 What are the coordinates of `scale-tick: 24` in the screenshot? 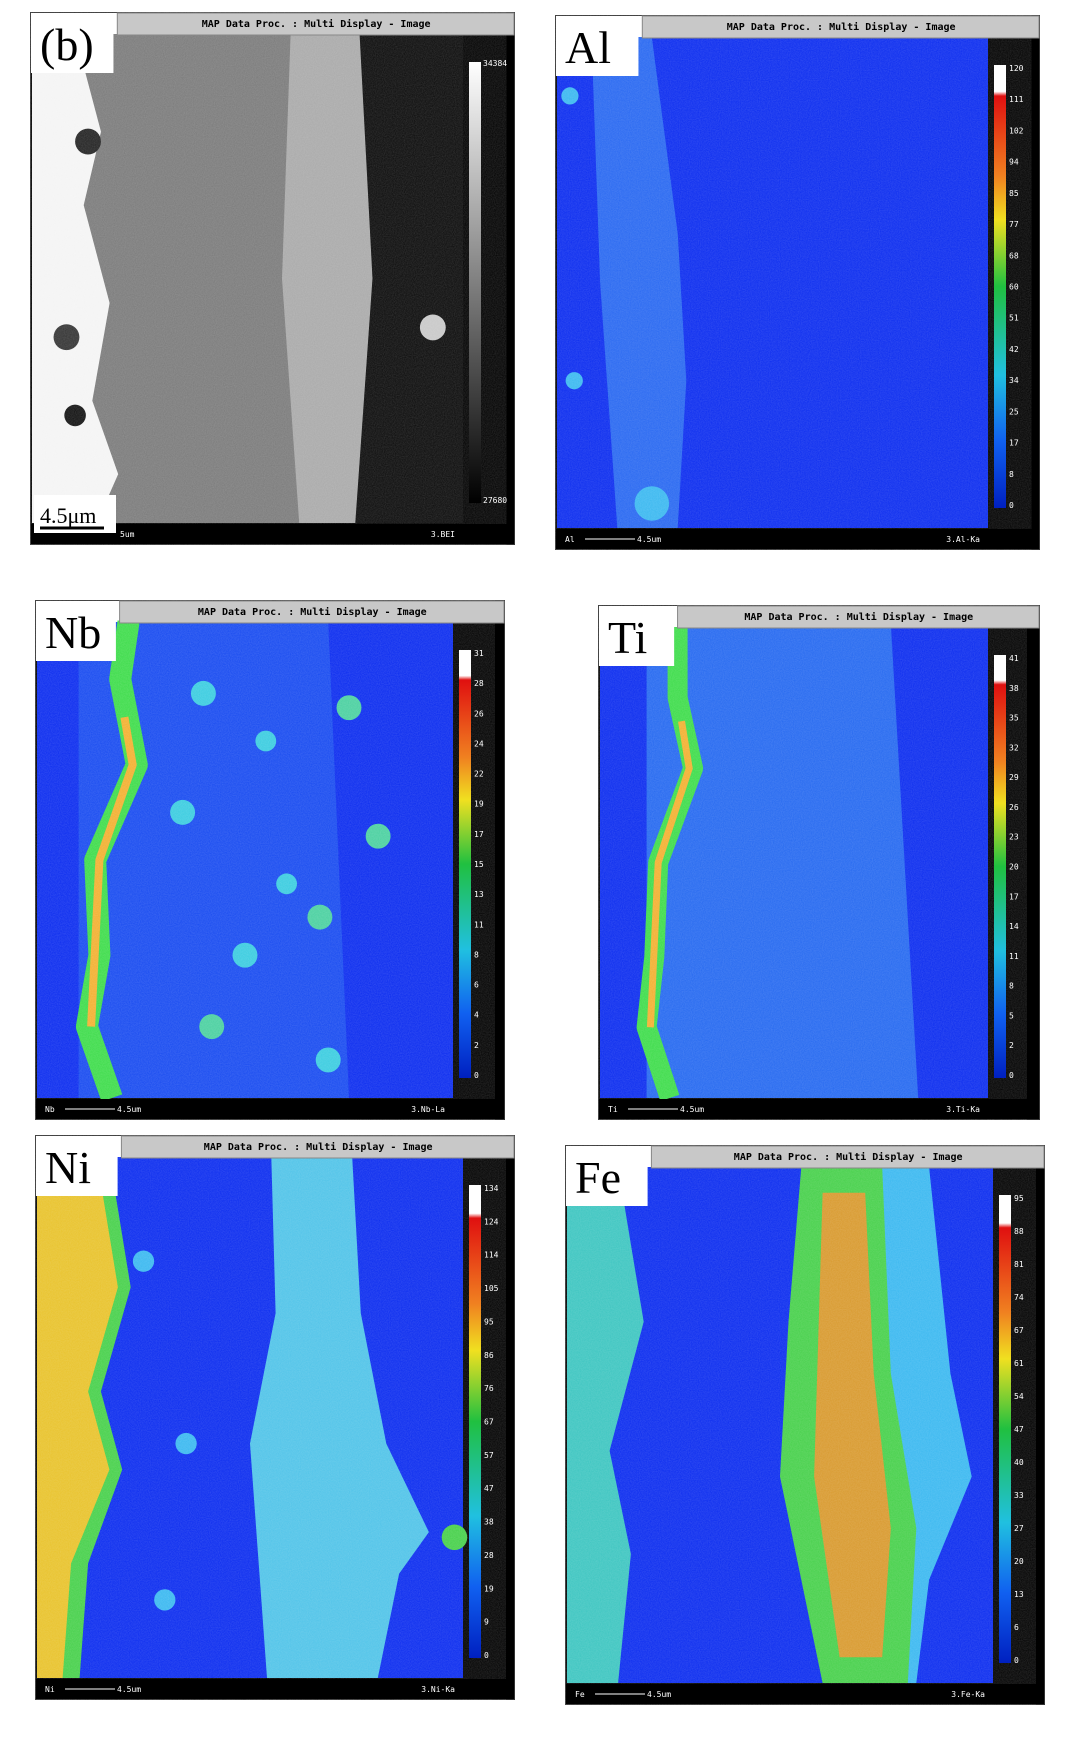 It's located at (479, 743).